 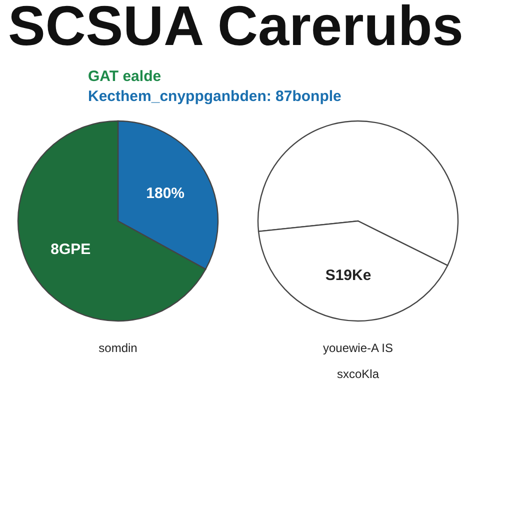 What do you see at coordinates (358, 374) in the screenshot?
I see `text: sxcoKla` at bounding box center [358, 374].